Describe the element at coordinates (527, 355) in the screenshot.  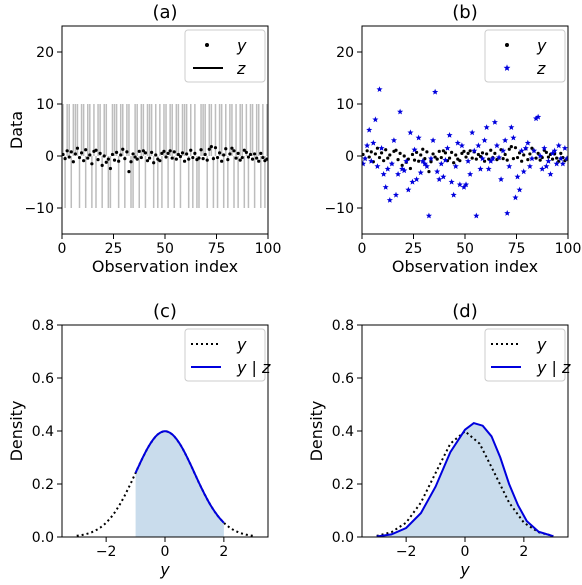
I see `legend: y y | z` at that location.